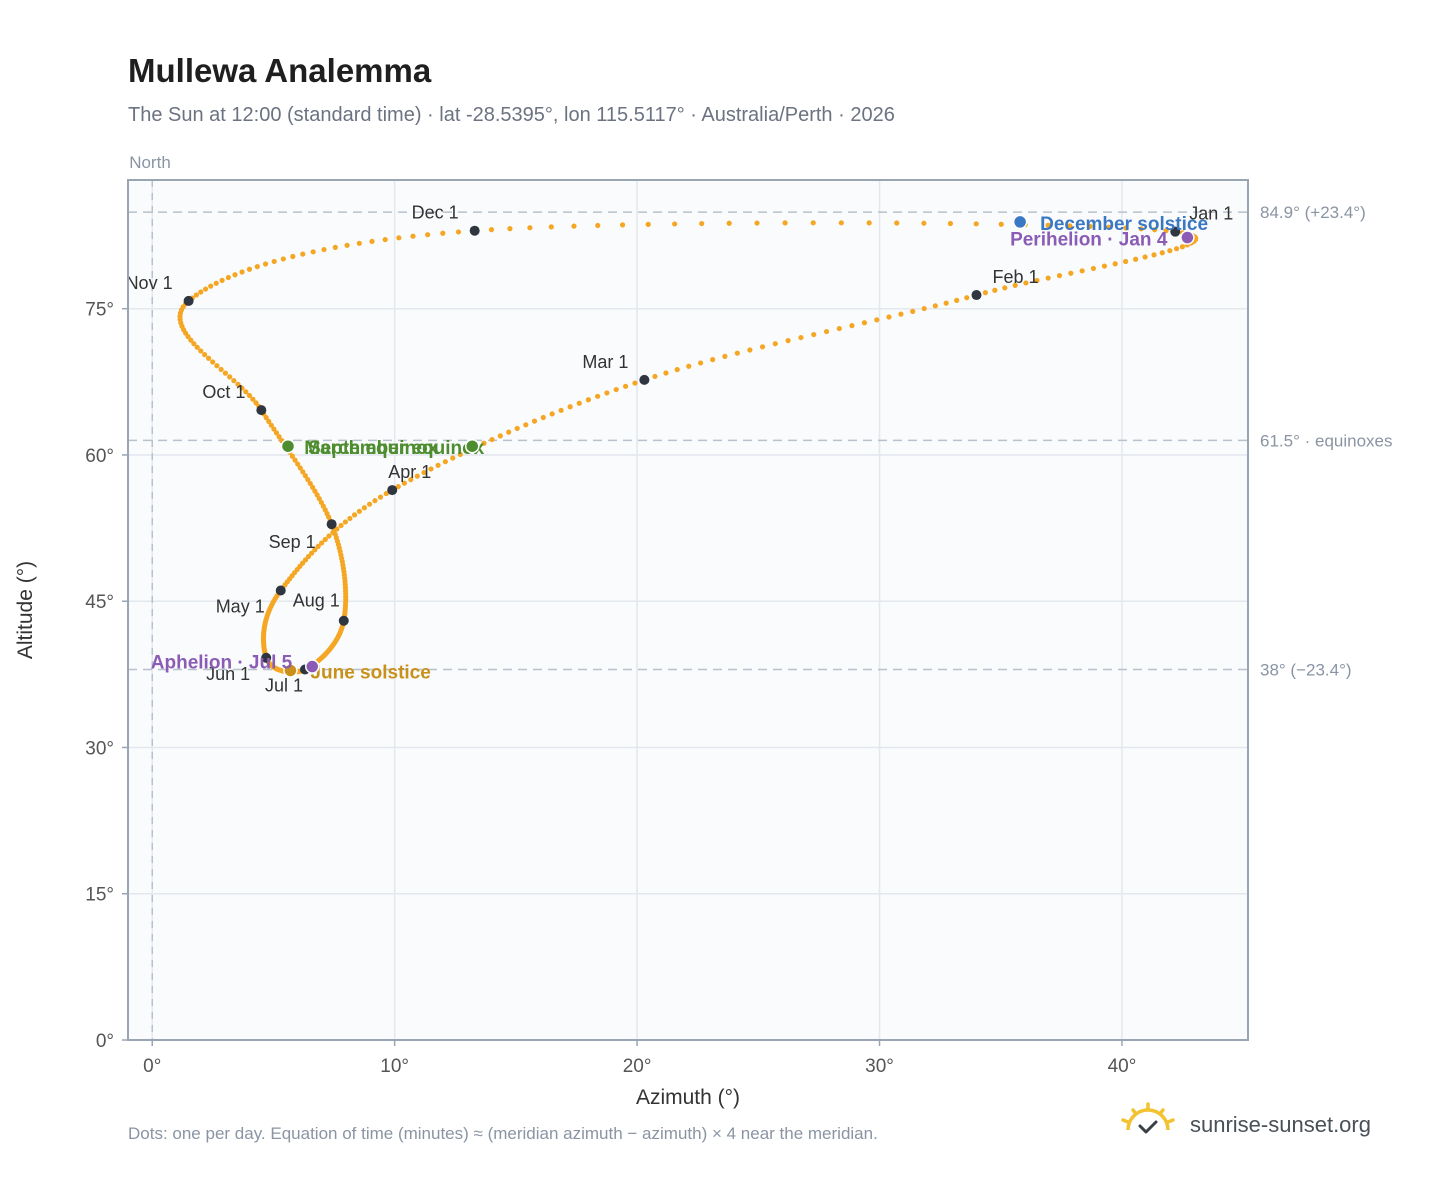  What do you see at coordinates (1124, 224) in the screenshot?
I see `event-label: December solstice` at bounding box center [1124, 224].